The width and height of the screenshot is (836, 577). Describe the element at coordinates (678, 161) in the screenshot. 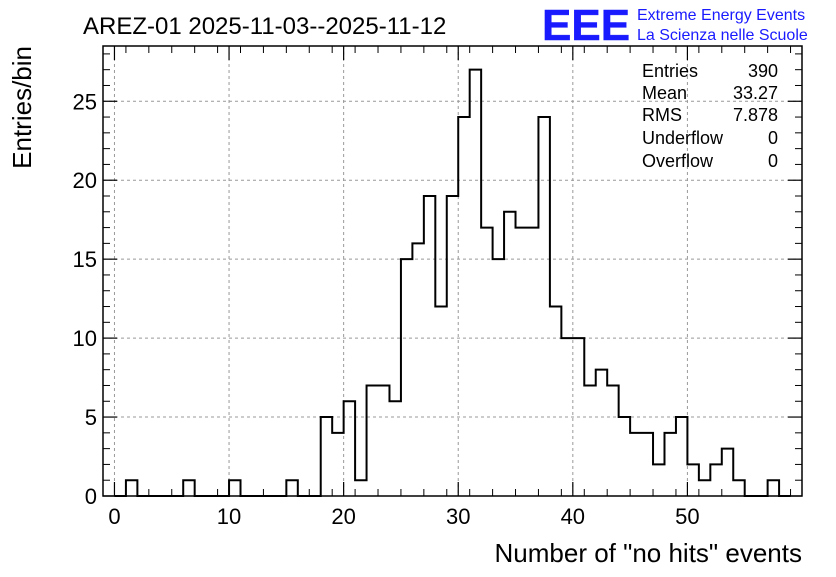

I see `stat-key-overflow: Overflow` at that location.